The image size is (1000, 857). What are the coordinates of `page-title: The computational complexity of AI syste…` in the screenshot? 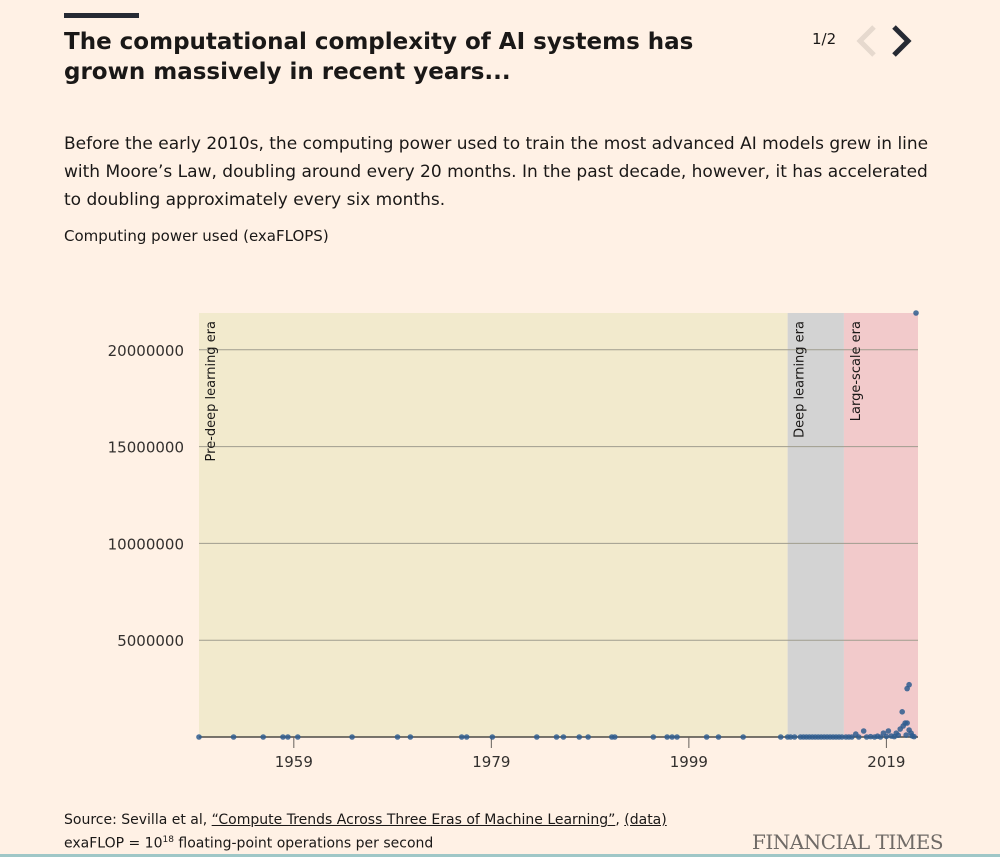 It's located at (379, 57).